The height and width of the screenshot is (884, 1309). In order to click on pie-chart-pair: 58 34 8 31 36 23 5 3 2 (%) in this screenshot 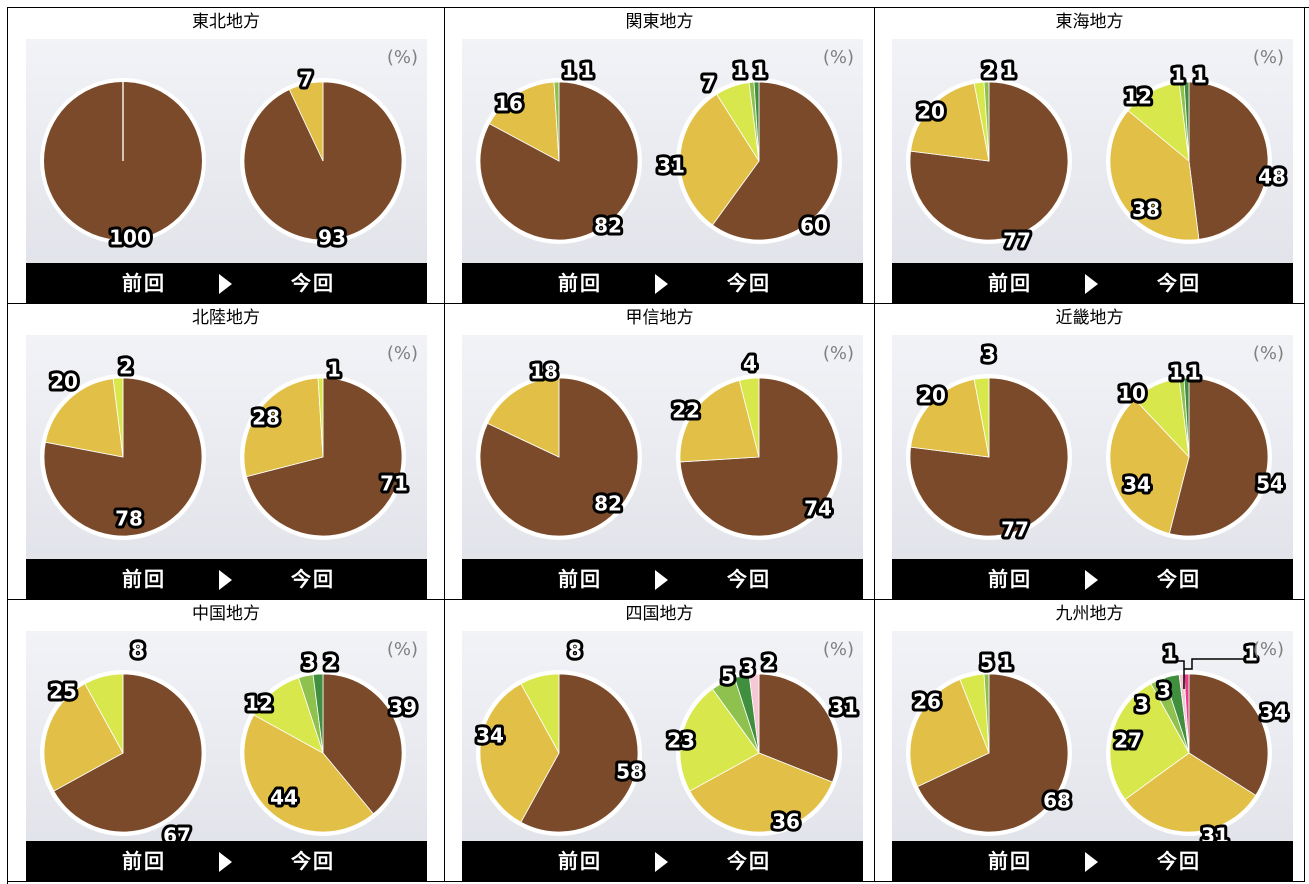, I will do `click(667, 736)`.